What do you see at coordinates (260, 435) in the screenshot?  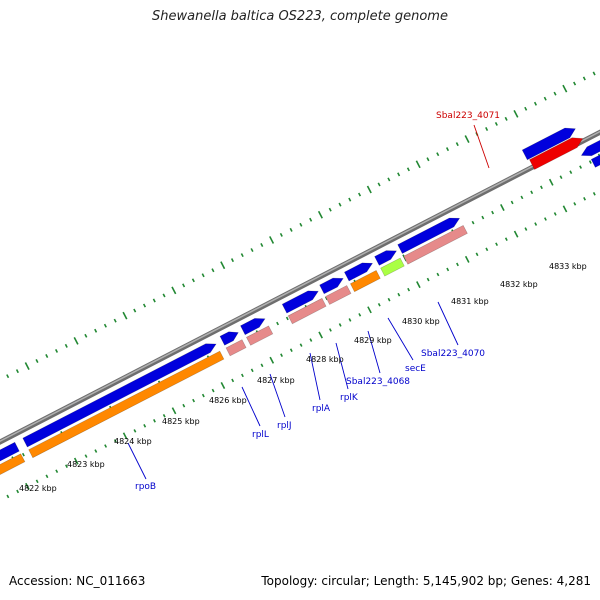 I see `gene-label: rplL` at bounding box center [260, 435].